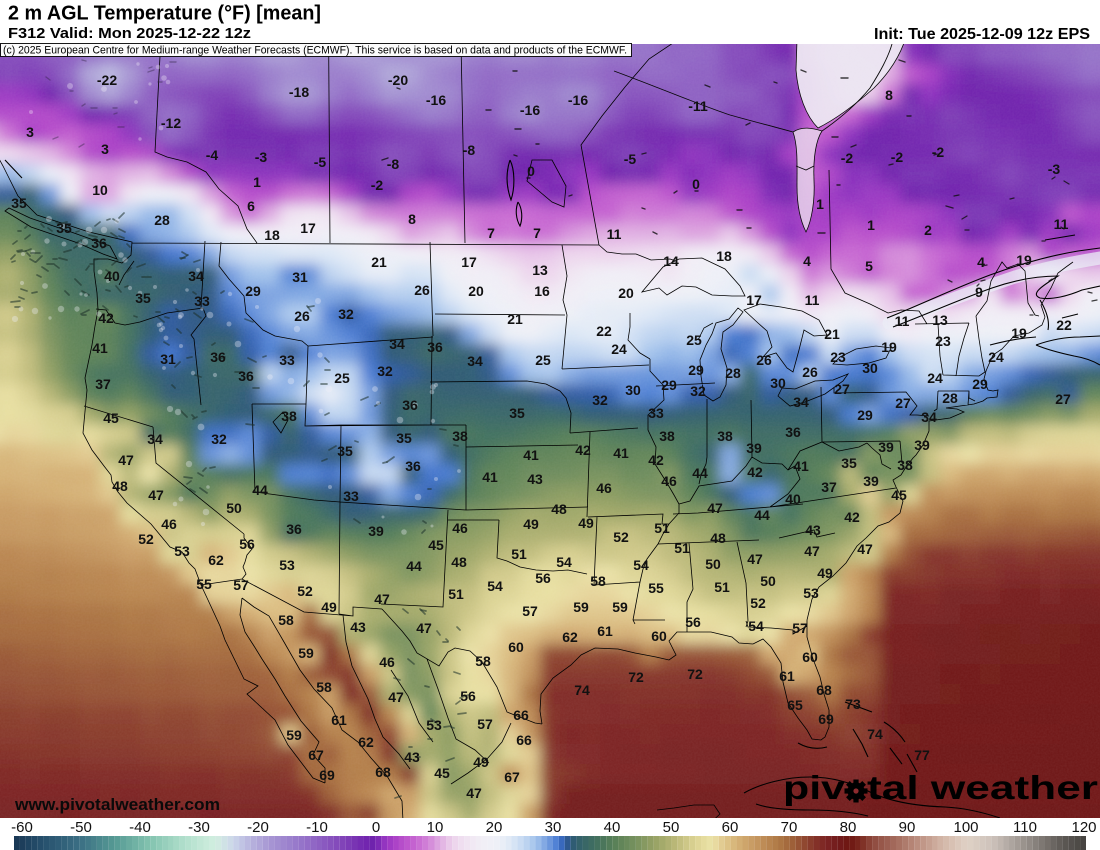 Image resolution: width=1100 pixels, height=850 pixels. I want to click on svg-text: 120, so click(1083, 827).